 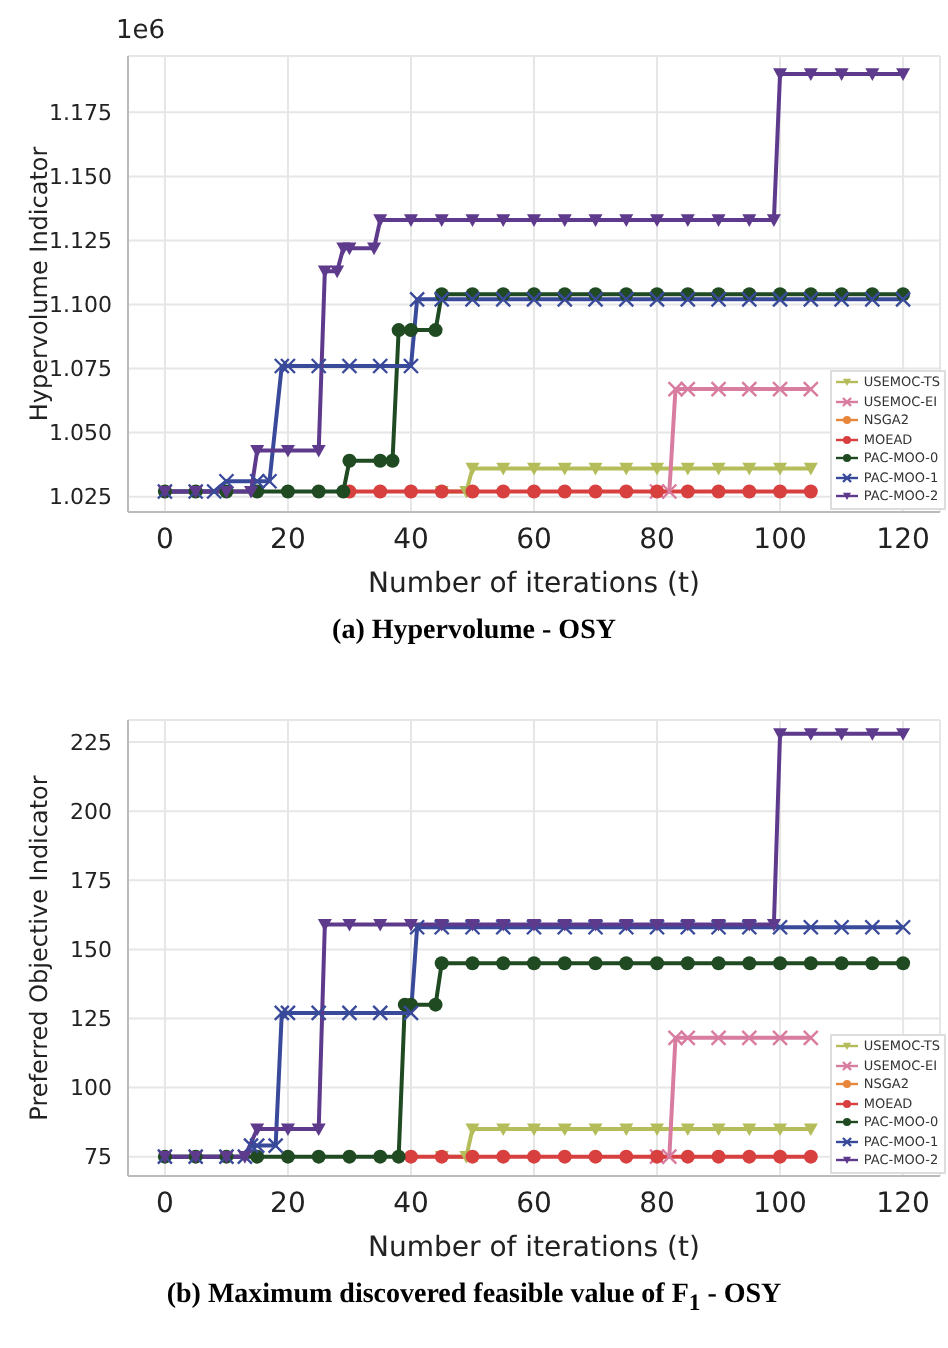 I want to click on y-tick-label: 1.175, so click(x=80, y=113).